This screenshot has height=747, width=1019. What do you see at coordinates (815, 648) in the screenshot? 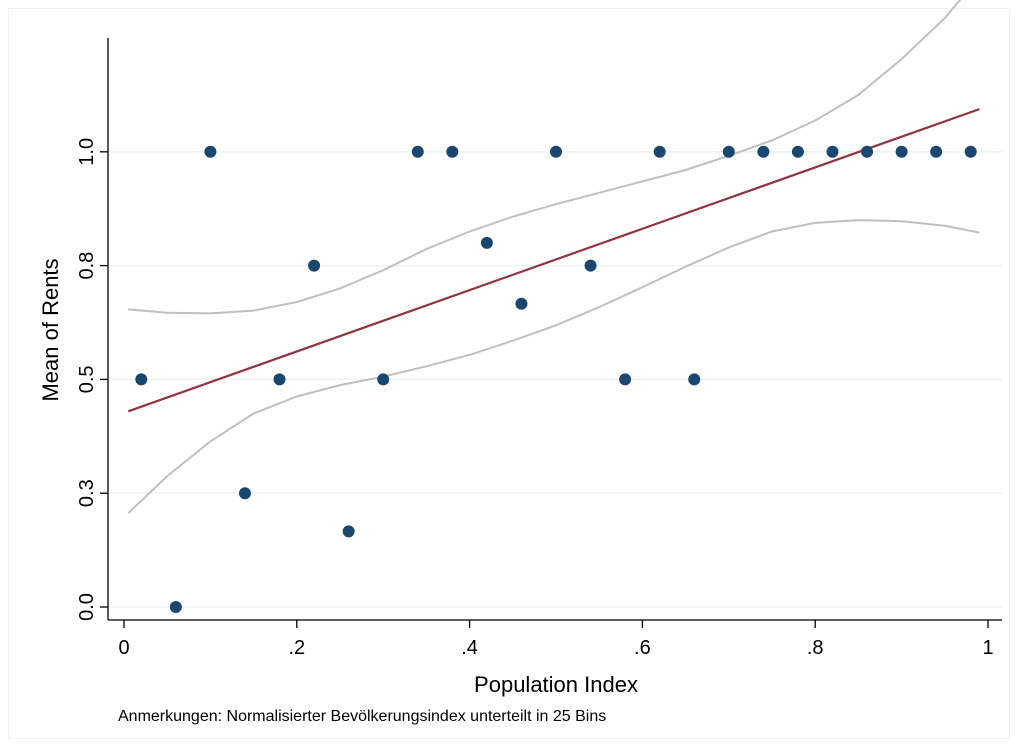
I see `x-tick-label: .8` at bounding box center [815, 648].